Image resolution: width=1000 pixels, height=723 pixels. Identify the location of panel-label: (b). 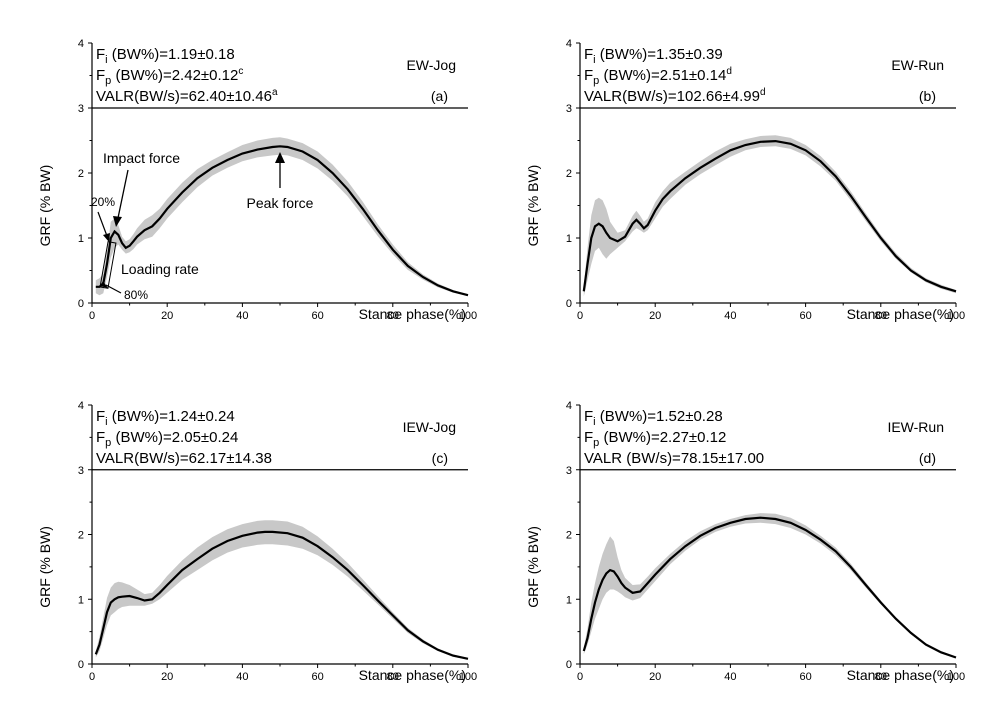
(927, 96).